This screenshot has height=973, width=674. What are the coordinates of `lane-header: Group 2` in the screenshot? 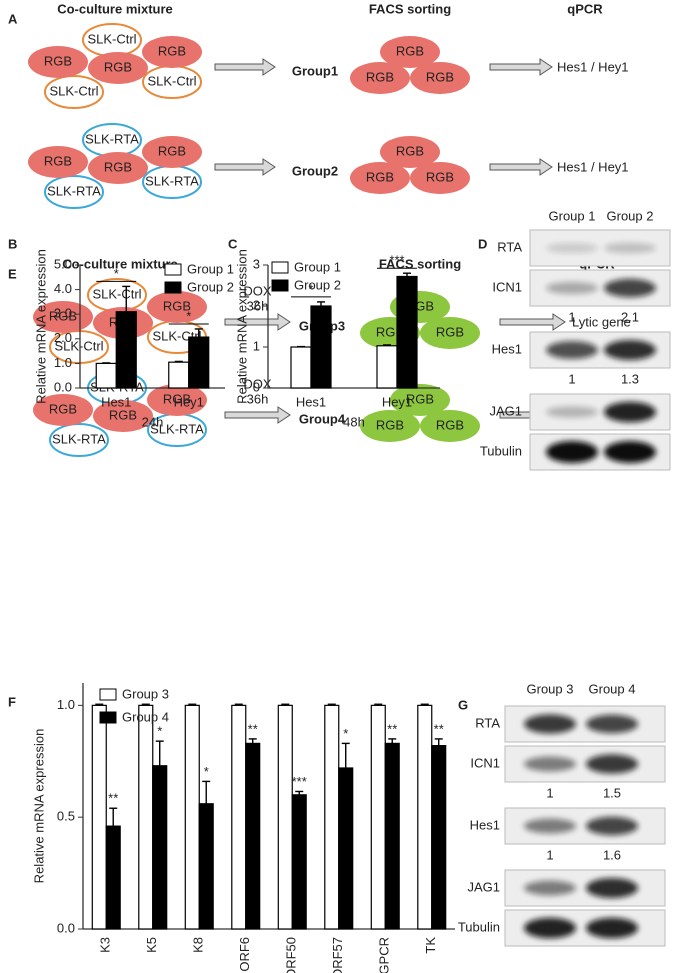 It's located at (630, 215).